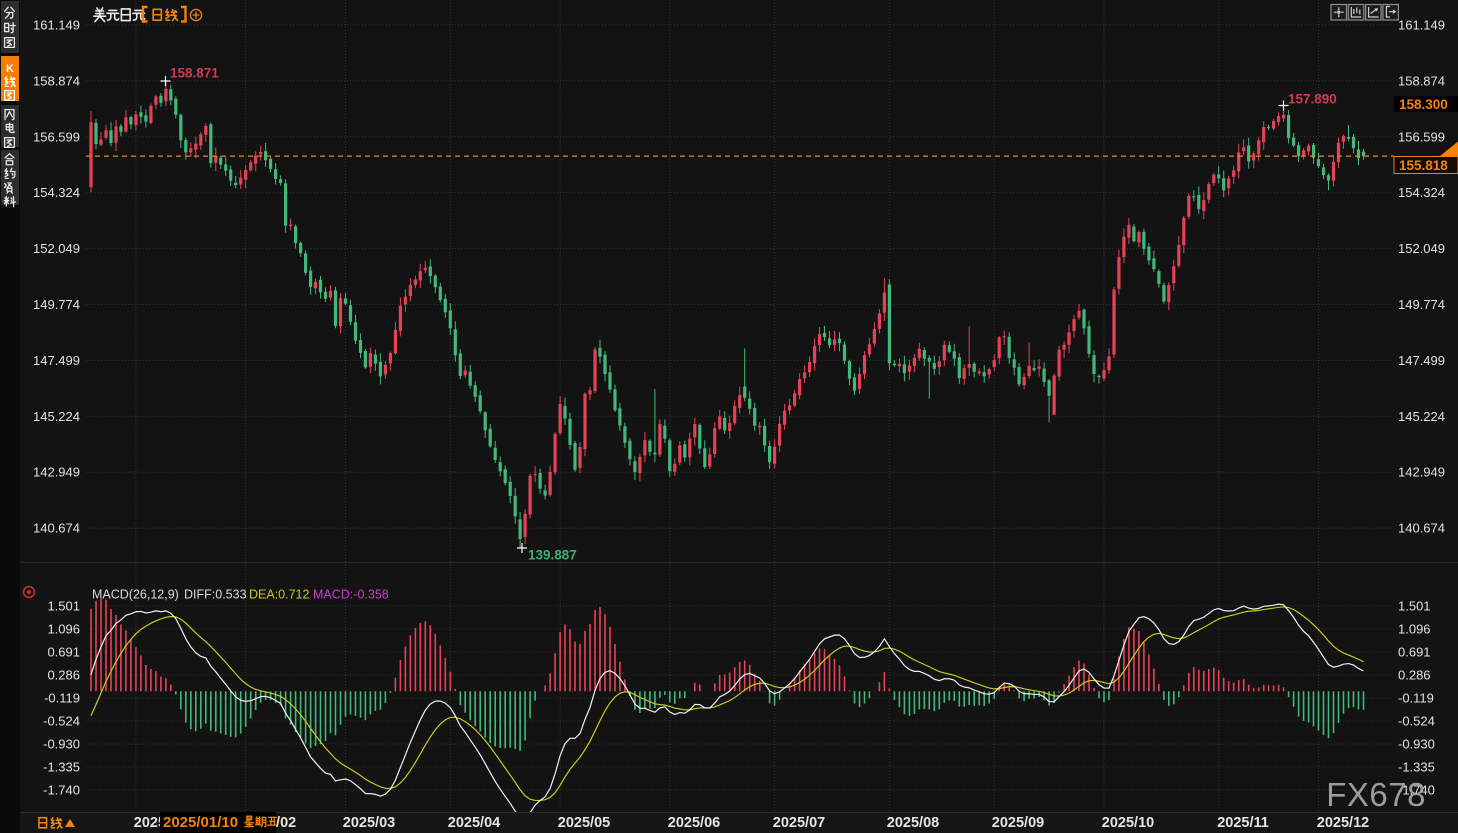  Describe the element at coordinates (215, 595) in the screenshot. I see `svg-text: DIFF:0.533` at that location.